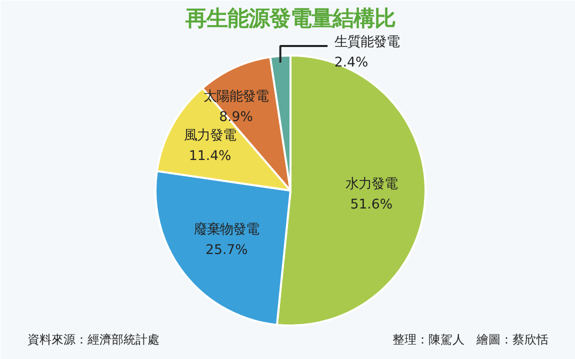 The width and height of the screenshot is (575, 359). What do you see at coordinates (210, 136) in the screenshot?
I see `slice-label: 風力發電` at bounding box center [210, 136].